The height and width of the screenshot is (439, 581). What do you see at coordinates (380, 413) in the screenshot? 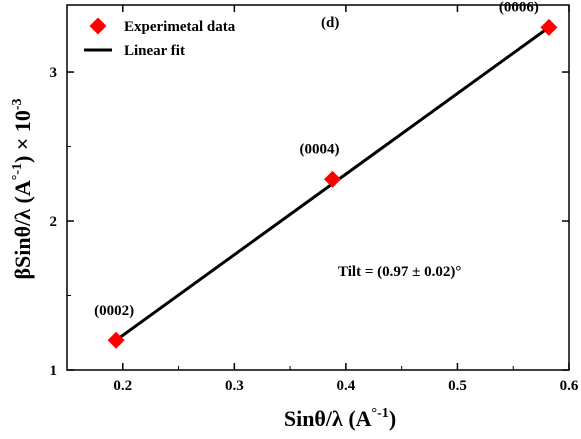
I see `x-axis-label-sup: °-1` at bounding box center [380, 413].